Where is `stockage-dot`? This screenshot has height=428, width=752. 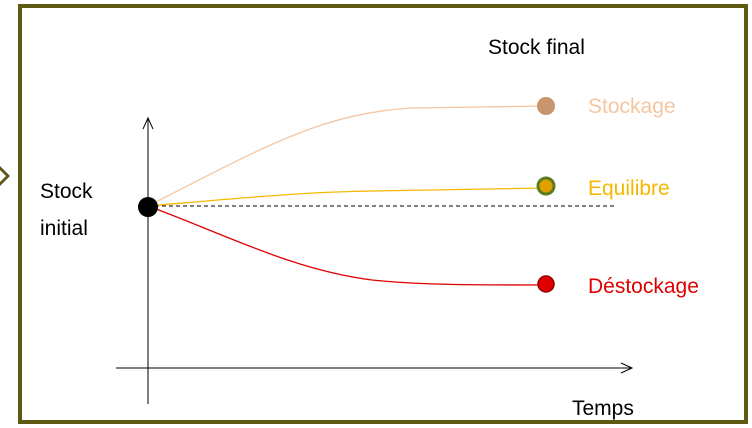 stockage-dot is located at coordinates (546, 106).